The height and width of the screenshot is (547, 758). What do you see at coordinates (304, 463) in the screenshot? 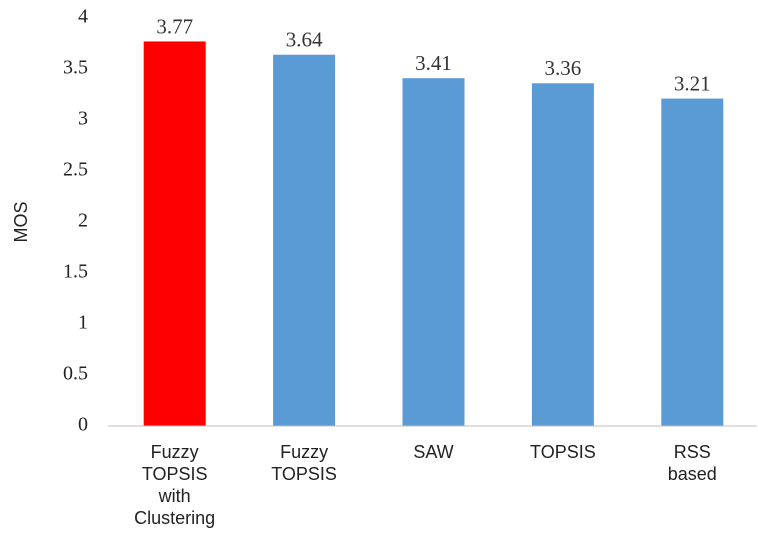
I see `x-tick-label: Fuzzy TOPSIS` at bounding box center [304, 463].